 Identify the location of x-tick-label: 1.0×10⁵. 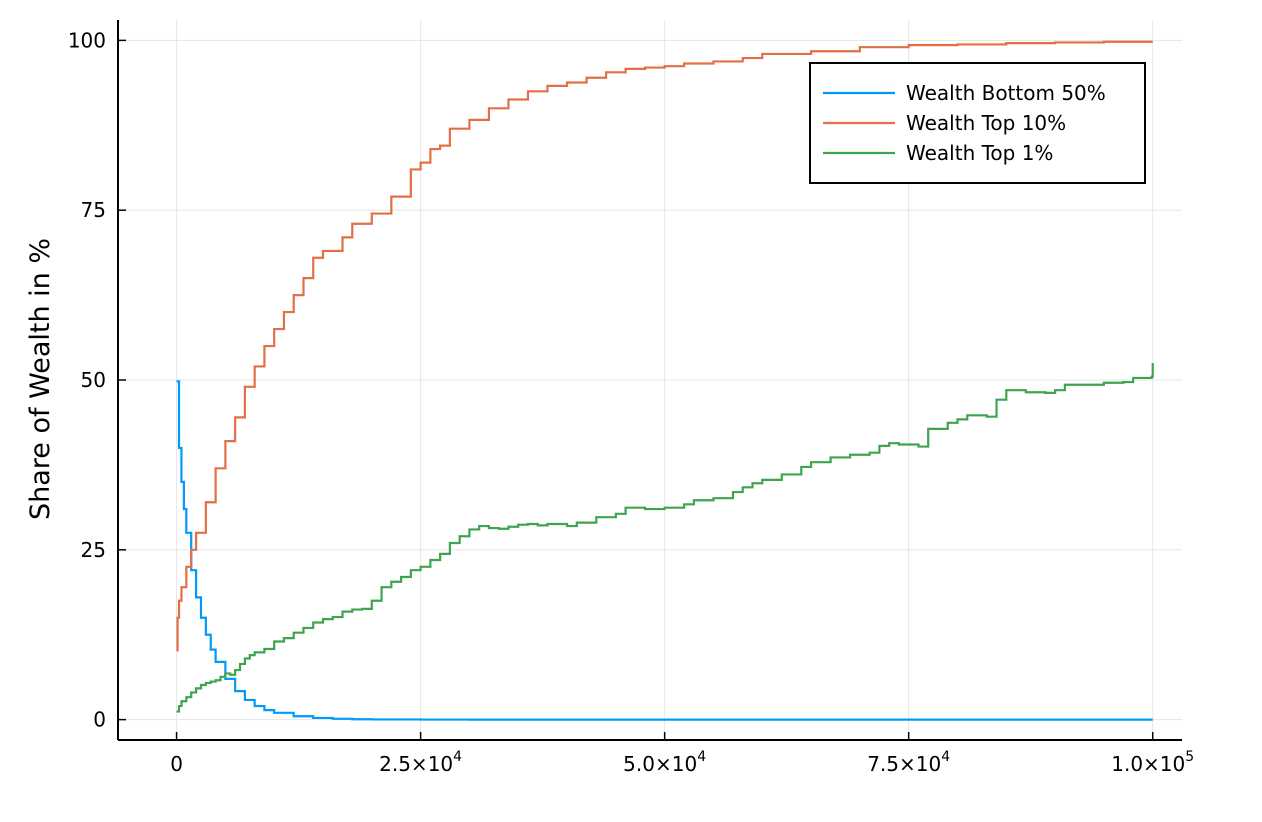
(1152, 762).